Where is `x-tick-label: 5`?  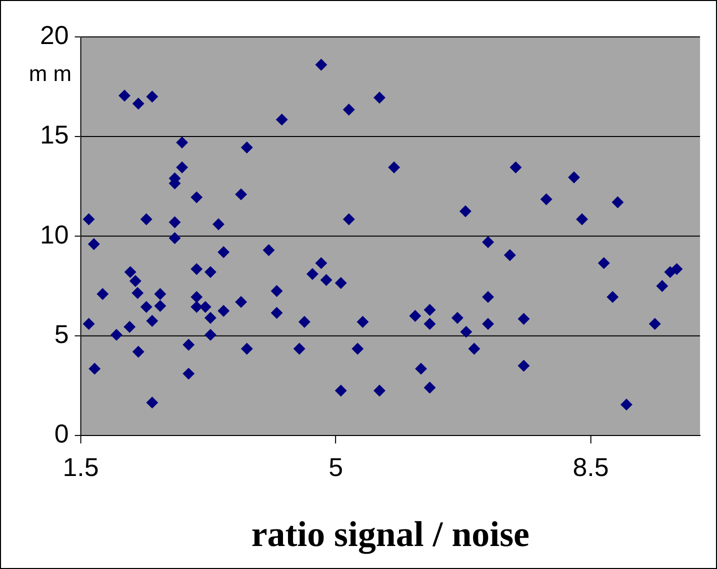 x-tick-label: 5 is located at coordinates (335, 468).